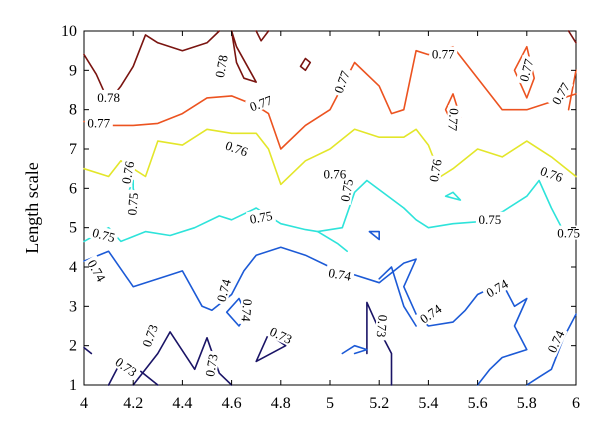  Describe the element at coordinates (73, 110) in the screenshot. I see `y-tick-label: 8` at that location.